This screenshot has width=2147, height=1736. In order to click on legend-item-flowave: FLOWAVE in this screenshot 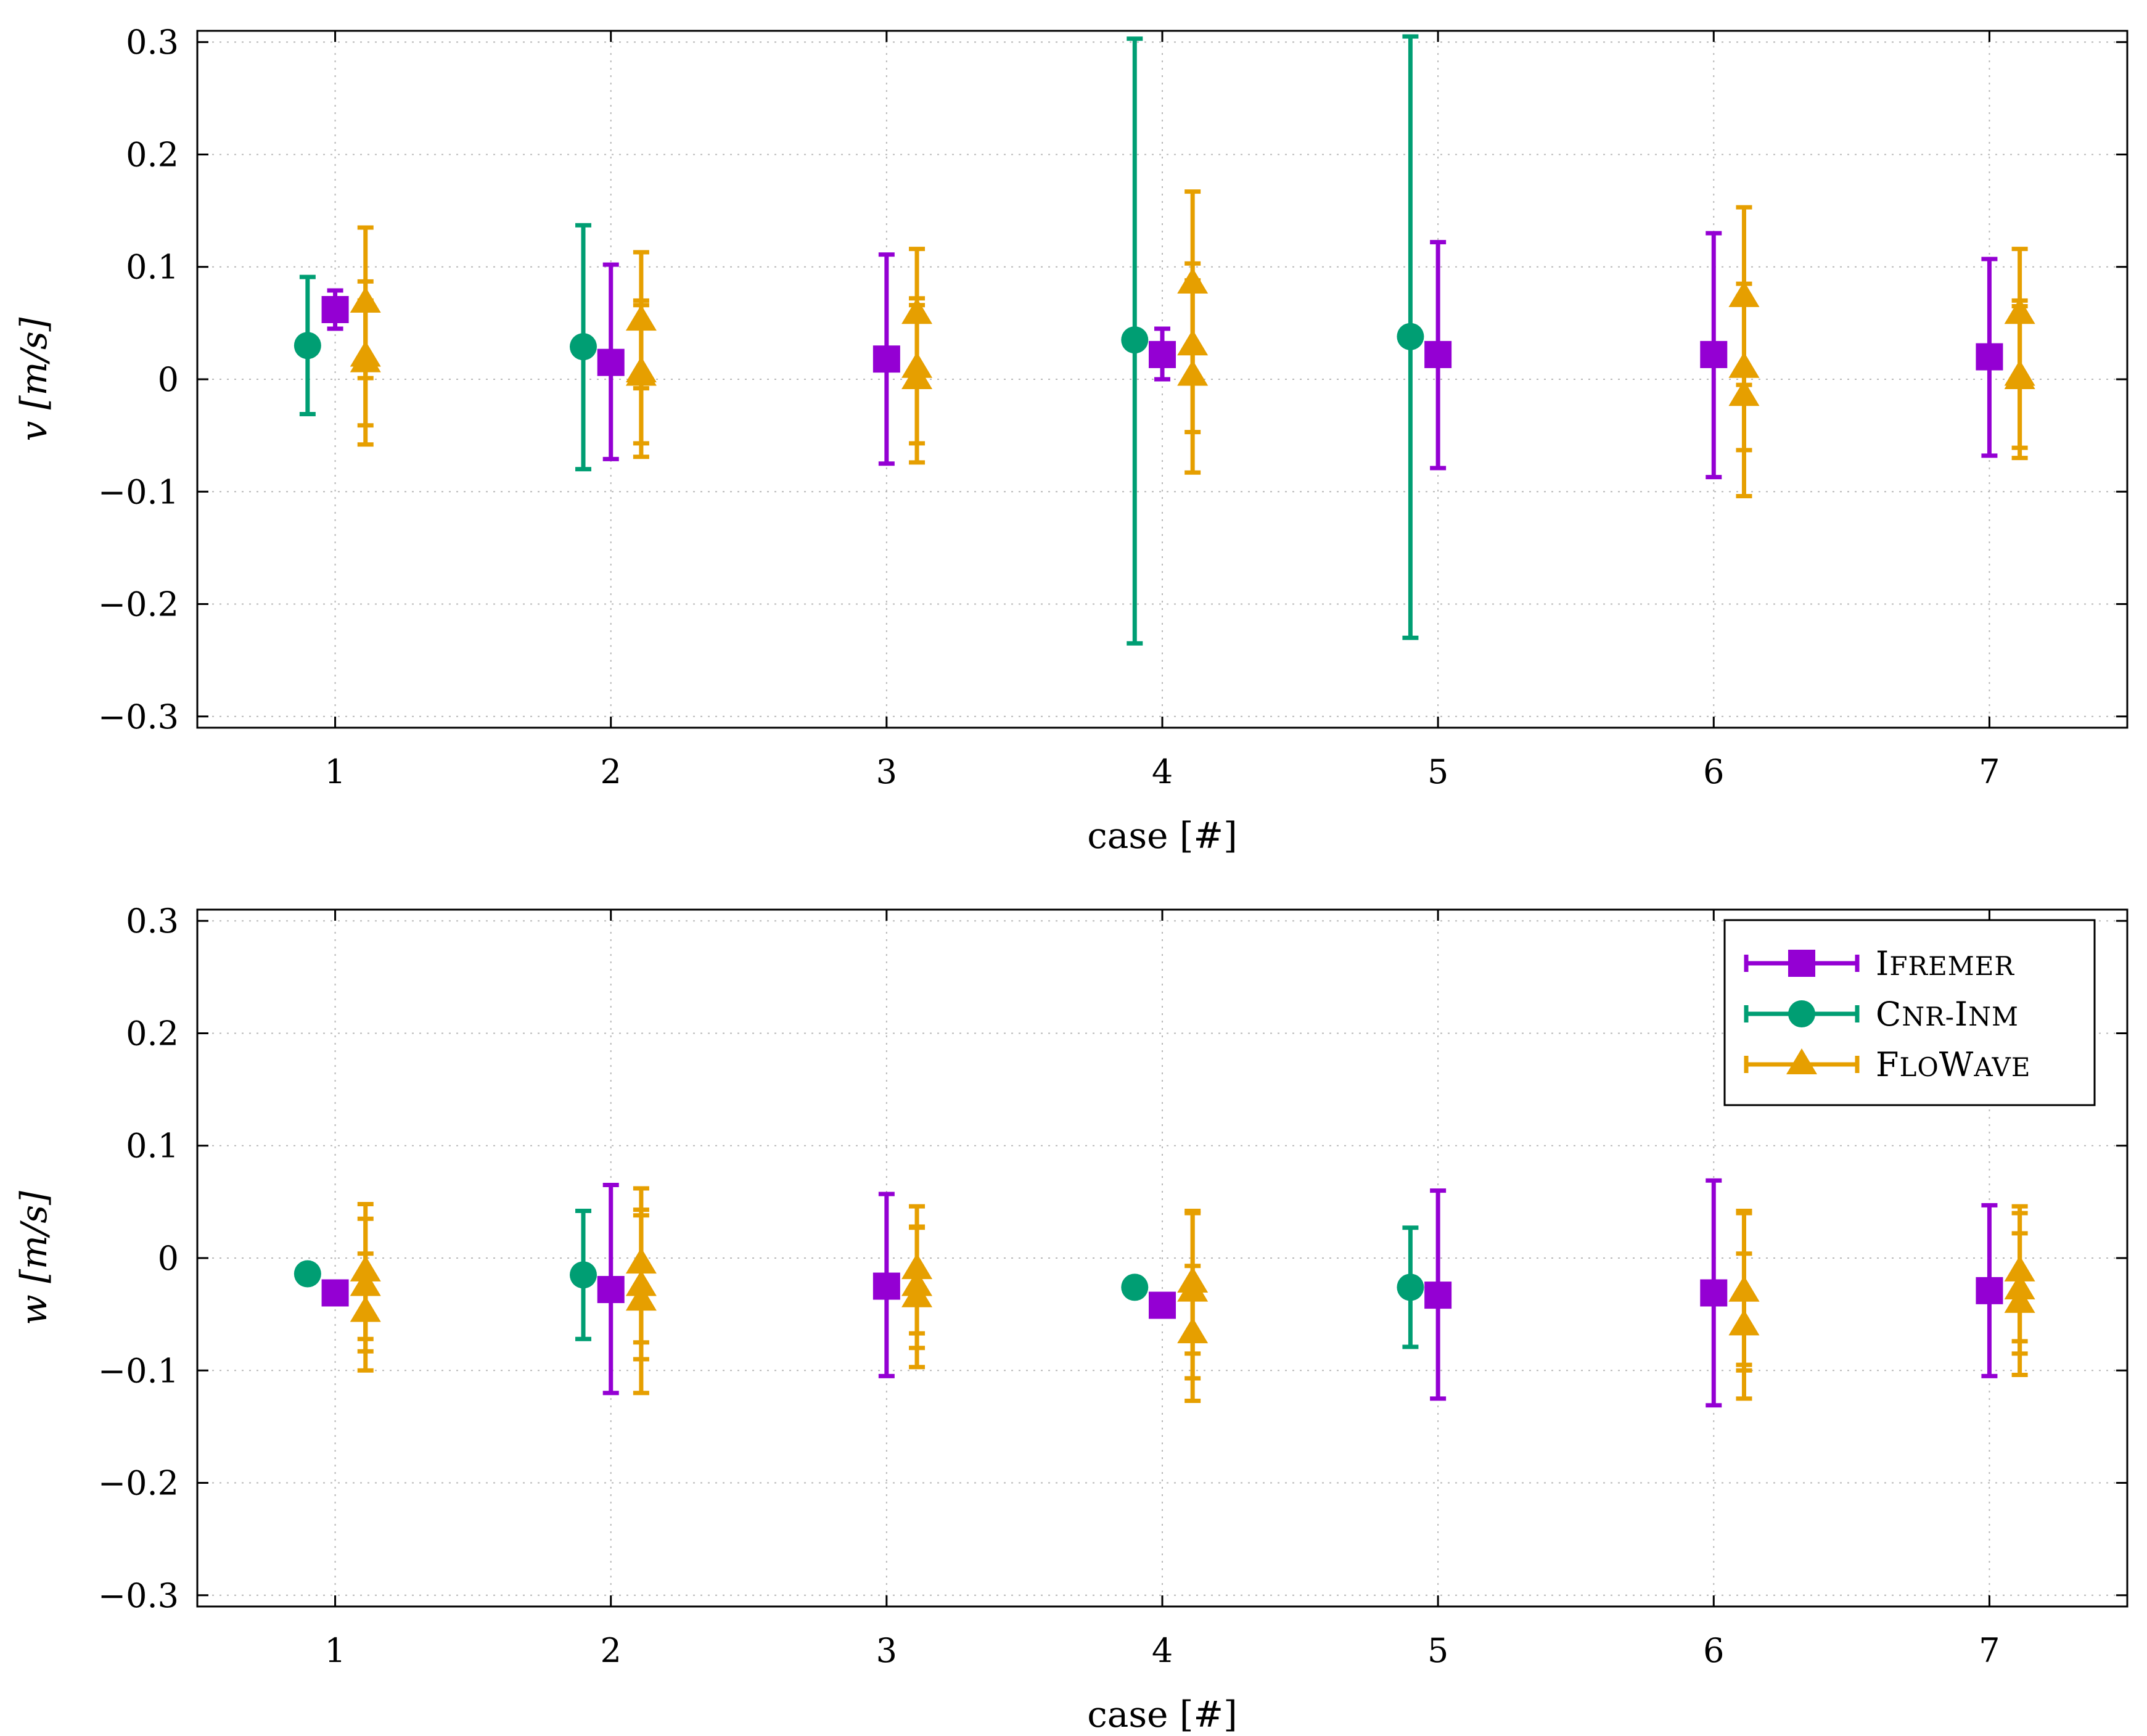, I will do `click(1888, 1065)`.